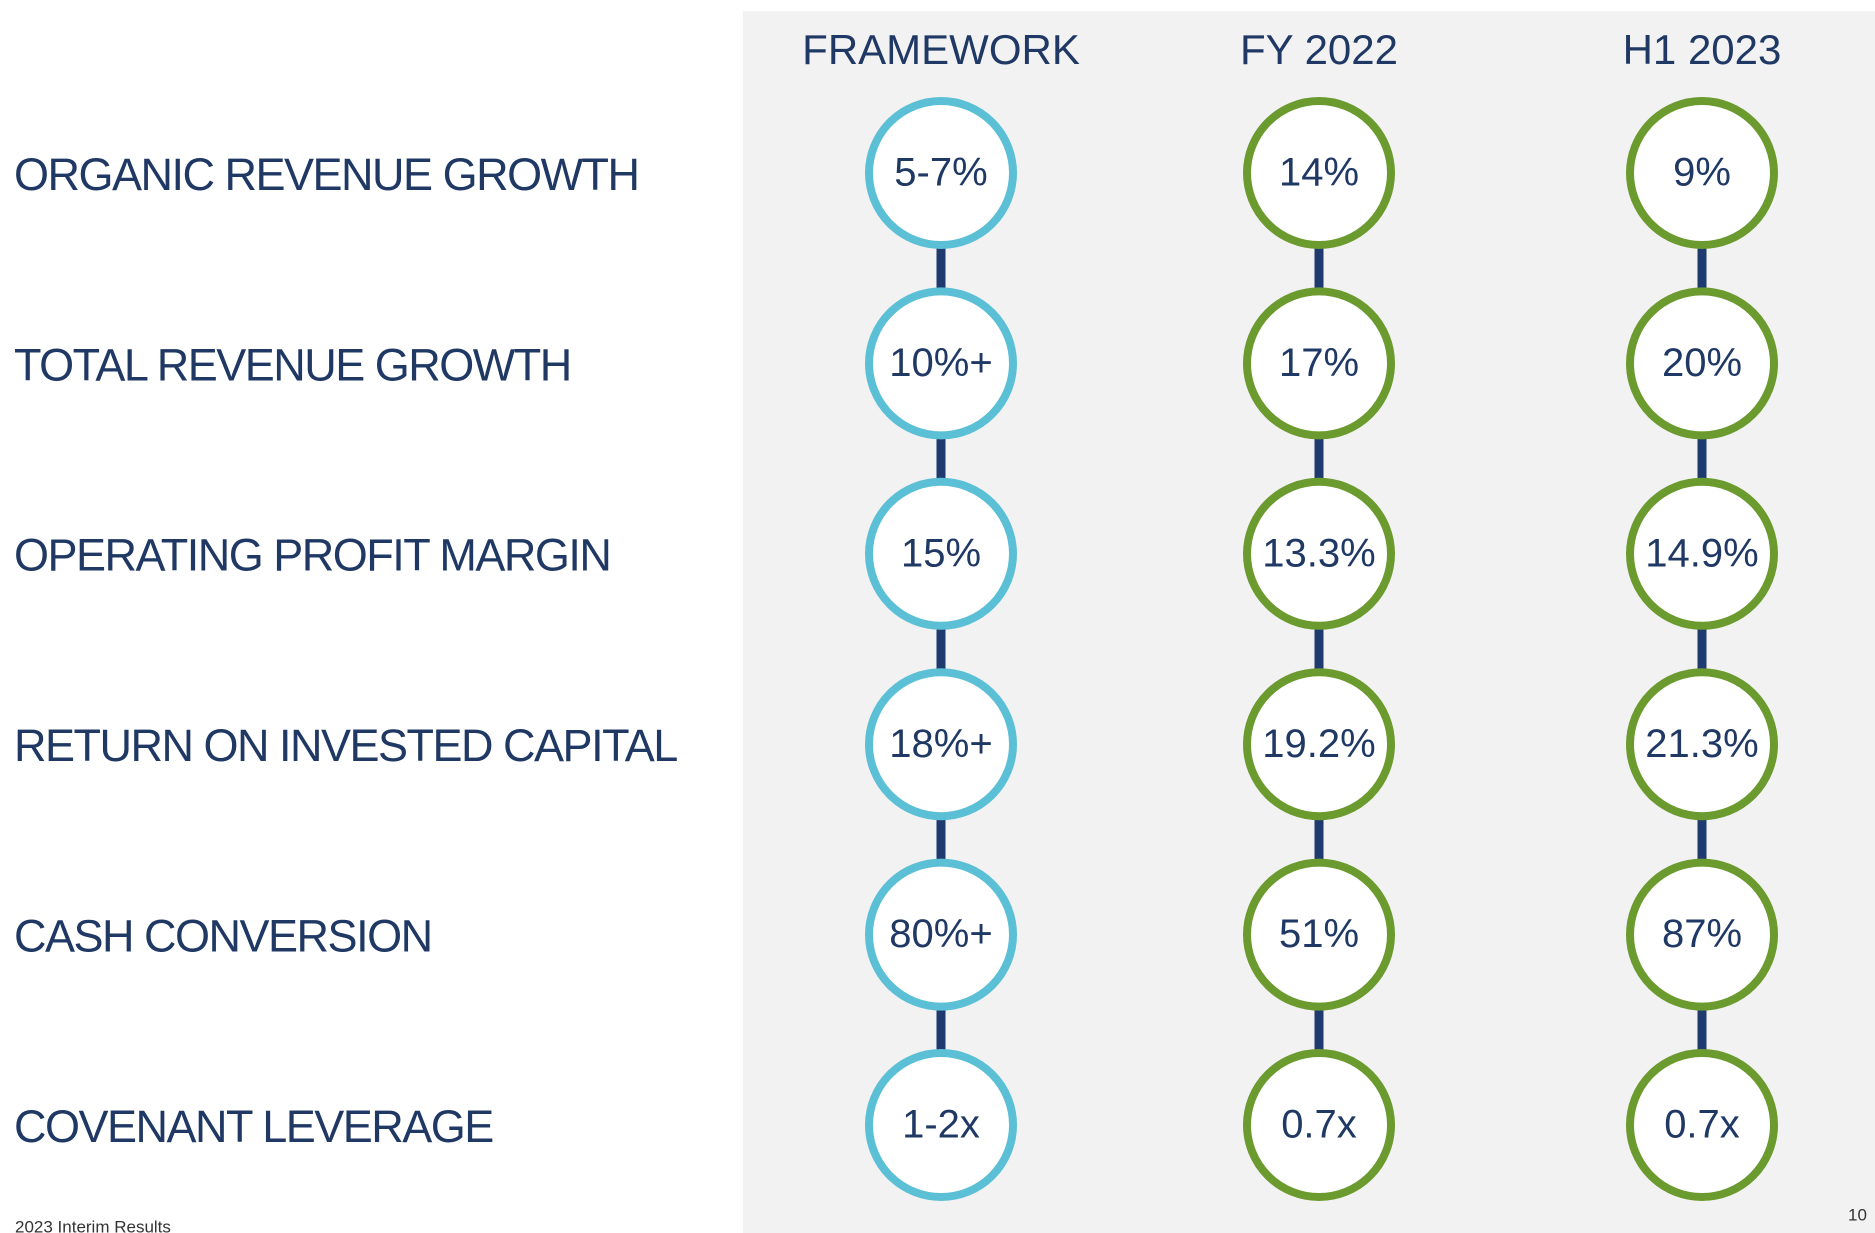 The height and width of the screenshot is (1233, 1875). What do you see at coordinates (941, 49) in the screenshot?
I see `column-header: FRAMEWORK` at bounding box center [941, 49].